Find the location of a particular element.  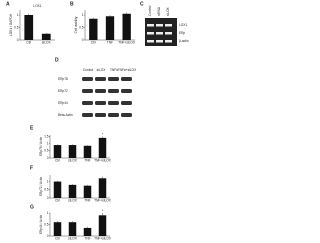

gel-row-label: ERp is located at coordinates (182, 33).